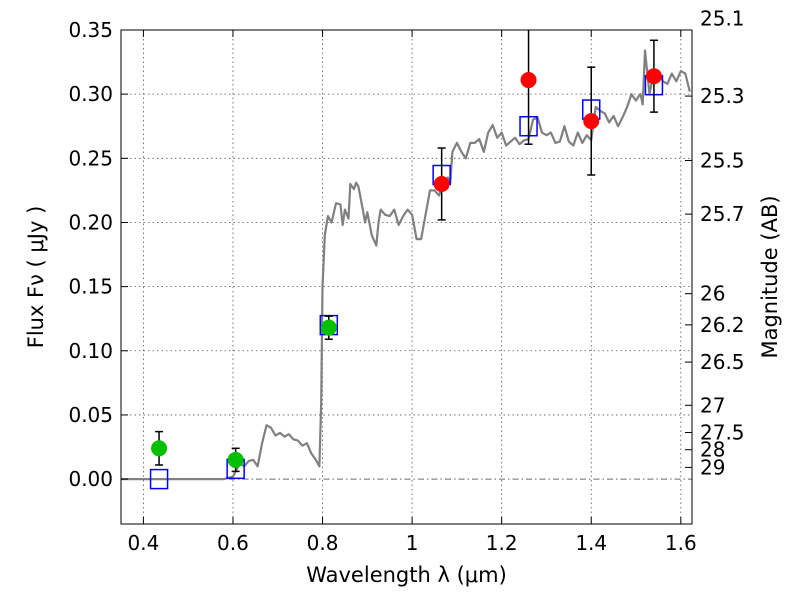 The height and width of the screenshot is (600, 800). What do you see at coordinates (323, 543) in the screenshot?
I see `x-tick-label: 0.8` at bounding box center [323, 543].